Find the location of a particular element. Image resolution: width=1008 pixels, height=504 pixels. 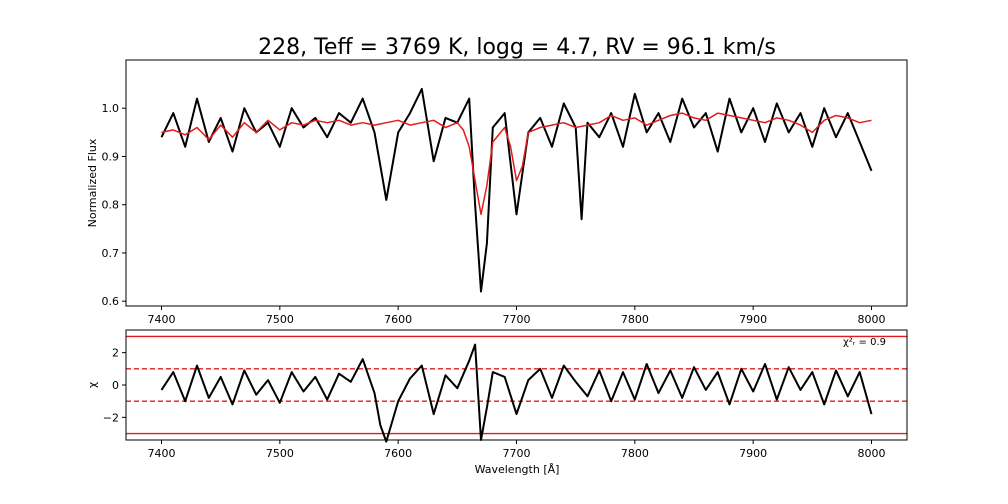

flux-ytick-label-0: 0.6 is located at coordinates (111, 301).